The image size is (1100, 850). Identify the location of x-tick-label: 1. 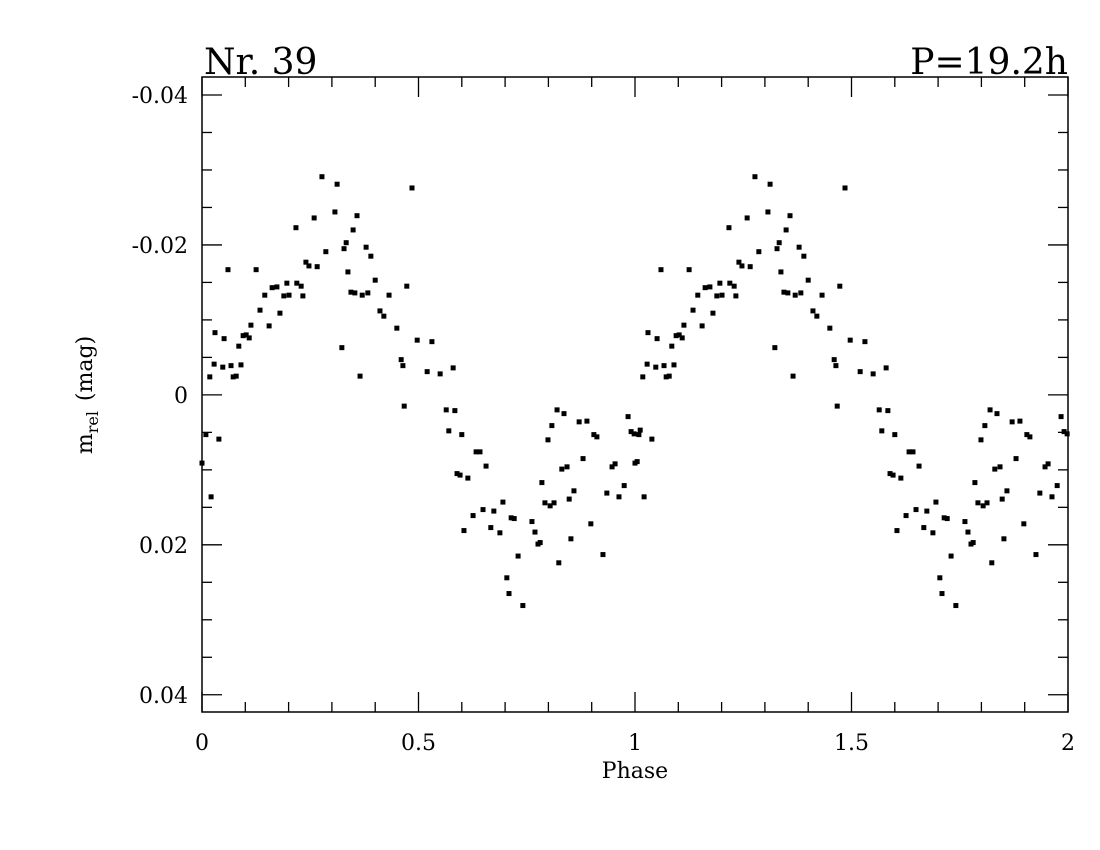
(635, 743).